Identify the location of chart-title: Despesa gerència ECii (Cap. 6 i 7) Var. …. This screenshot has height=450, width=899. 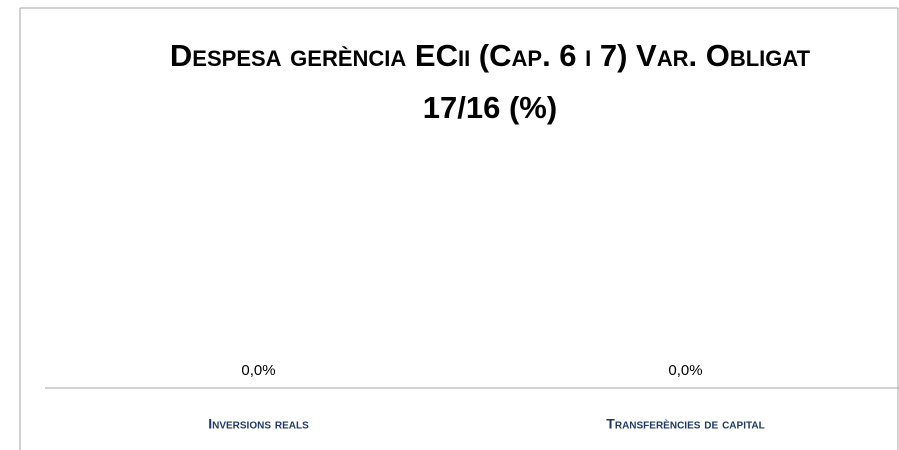
(490, 81).